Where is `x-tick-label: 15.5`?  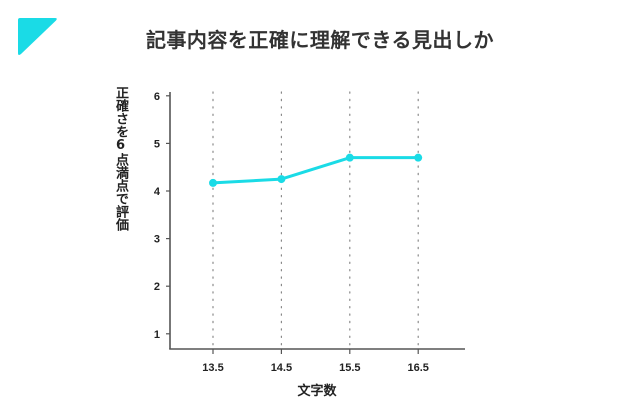 x-tick-label: 15.5 is located at coordinates (349, 368).